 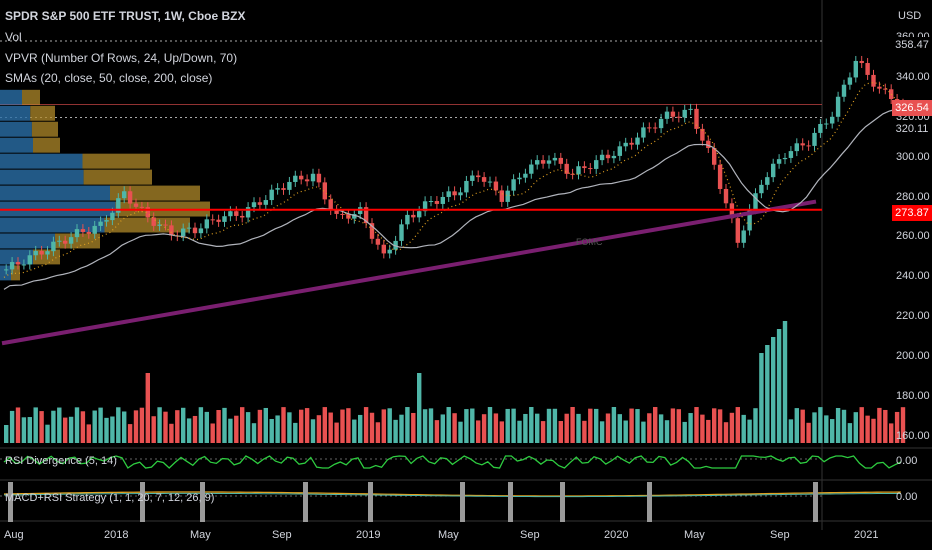 What do you see at coordinates (14, 535) in the screenshot?
I see `time-tick-label: Aug` at bounding box center [14, 535].